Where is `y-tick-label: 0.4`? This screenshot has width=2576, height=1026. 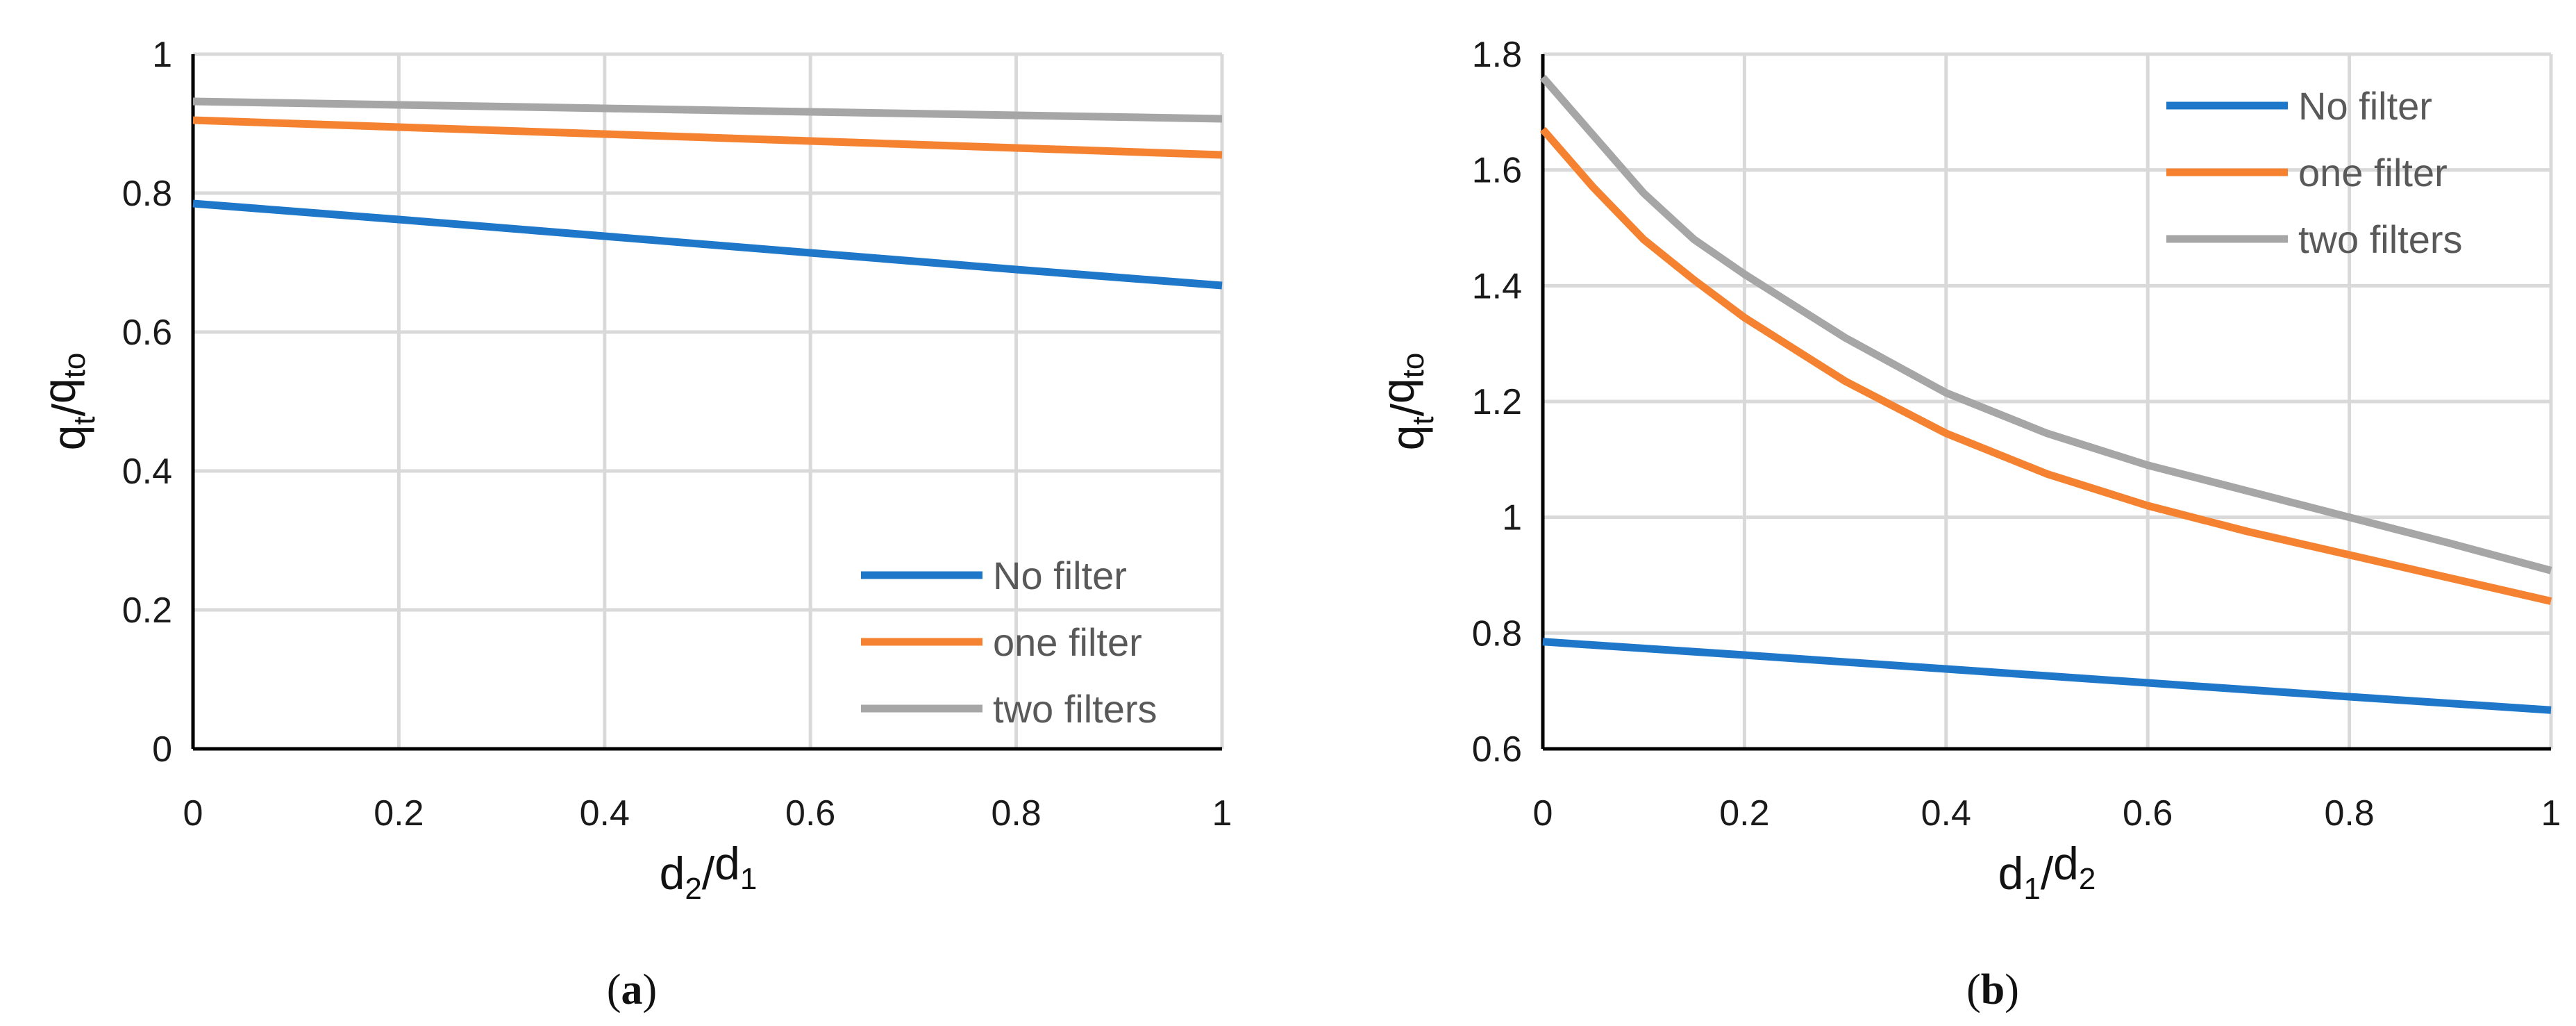
y-tick-label: 0.4 is located at coordinates (147, 472).